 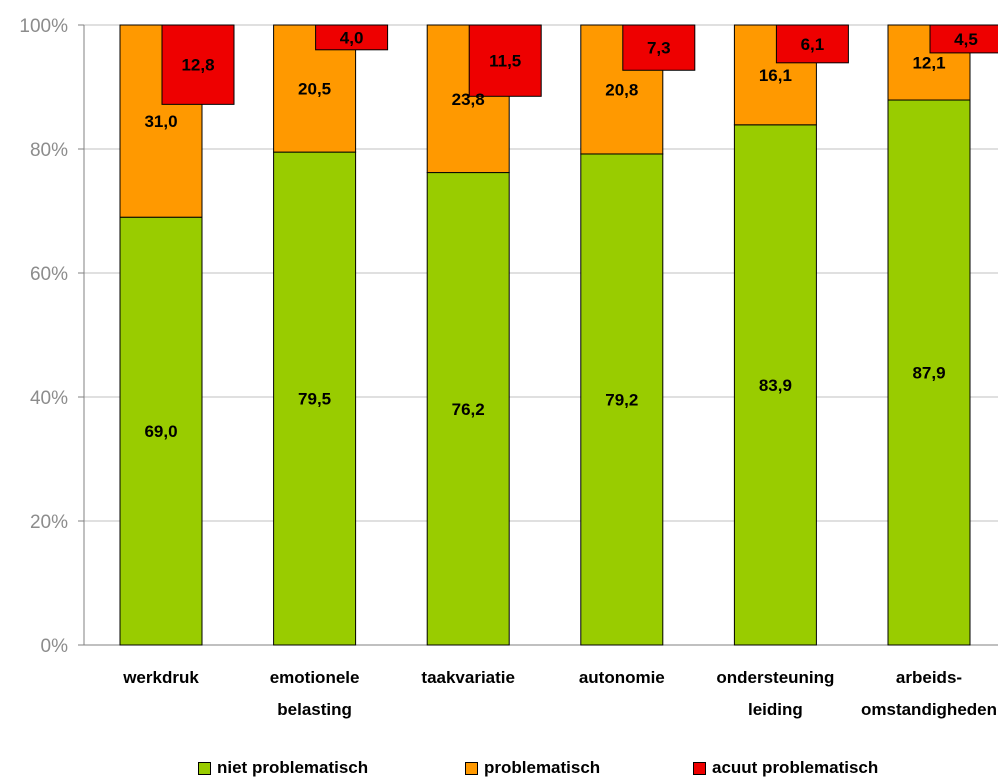 I want to click on x-category-label: taakvariatie, so click(x=468, y=677).